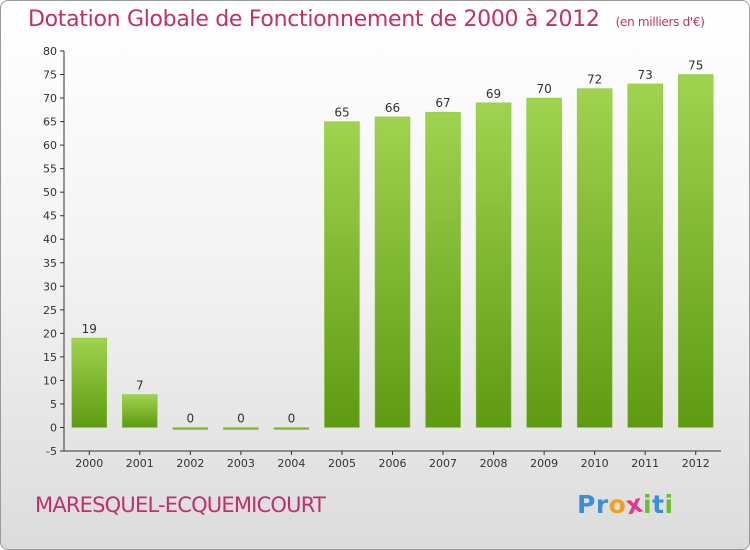 The width and height of the screenshot is (750, 550). Describe the element at coordinates (50, 286) in the screenshot. I see `y-tick-label: 30` at that location.